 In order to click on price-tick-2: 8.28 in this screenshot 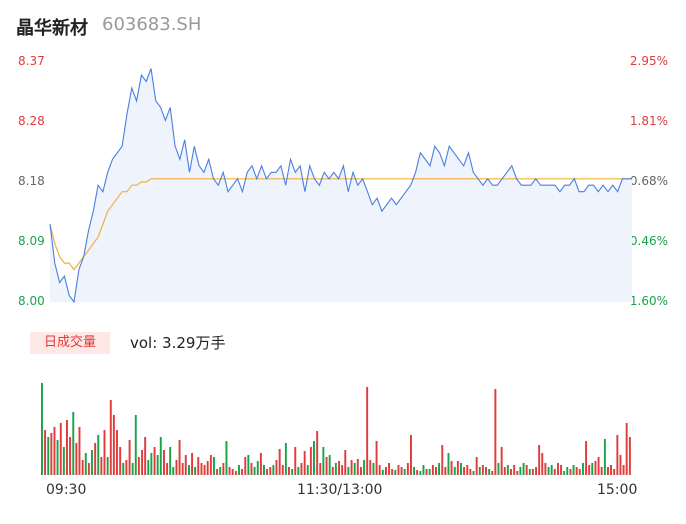, I will do `click(31, 121)`.